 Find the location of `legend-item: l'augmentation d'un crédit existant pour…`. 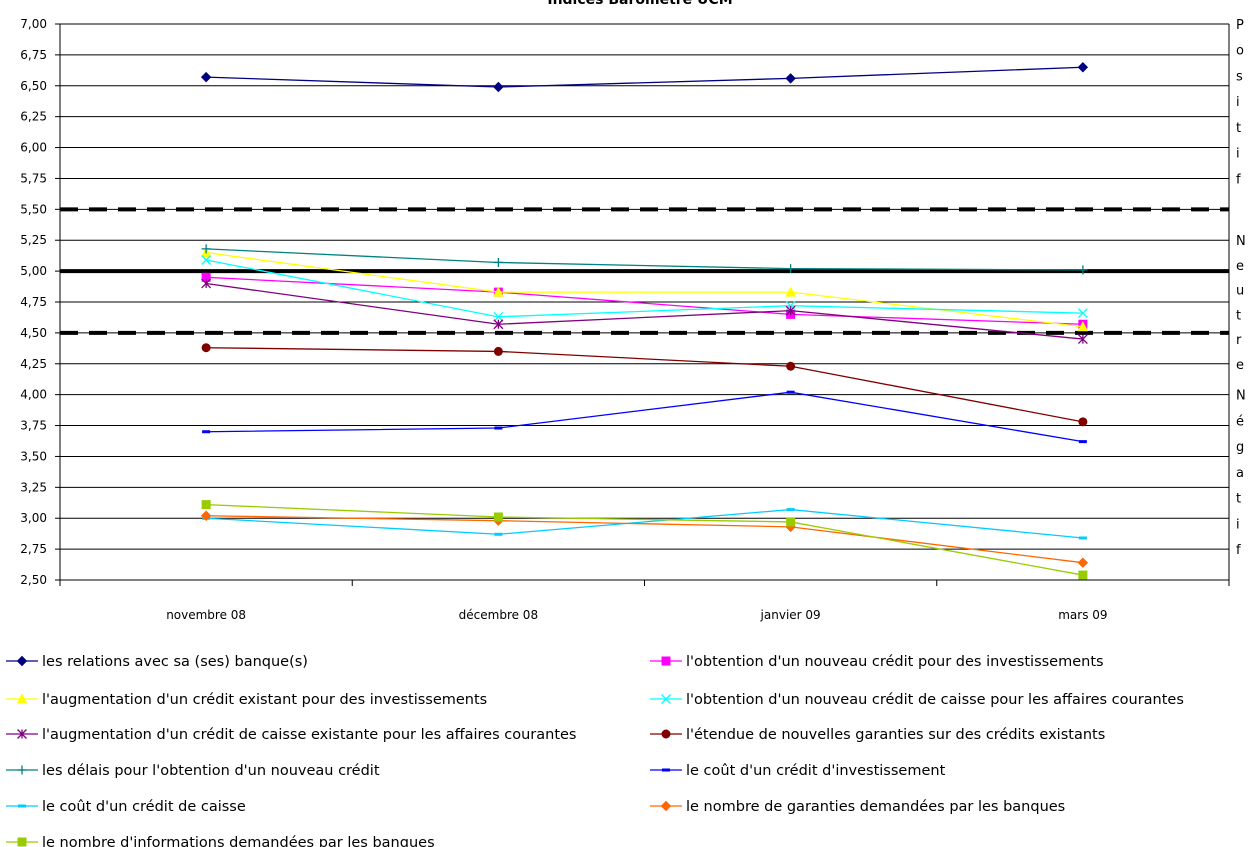

legend-item: l'augmentation d'un crédit existant pour… is located at coordinates (246, 700).